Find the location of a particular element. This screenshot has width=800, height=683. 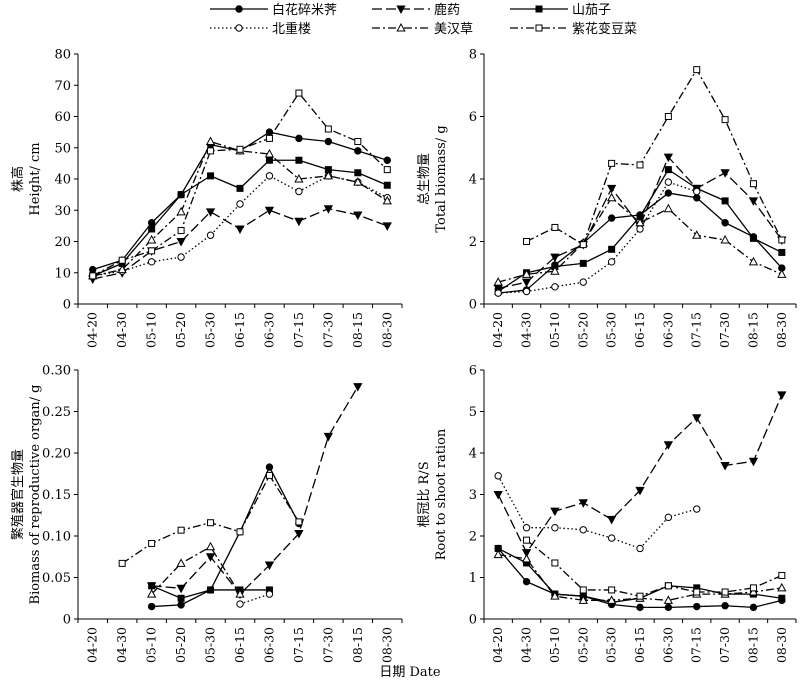

y-tick-label: 40 is located at coordinates (62, 180).